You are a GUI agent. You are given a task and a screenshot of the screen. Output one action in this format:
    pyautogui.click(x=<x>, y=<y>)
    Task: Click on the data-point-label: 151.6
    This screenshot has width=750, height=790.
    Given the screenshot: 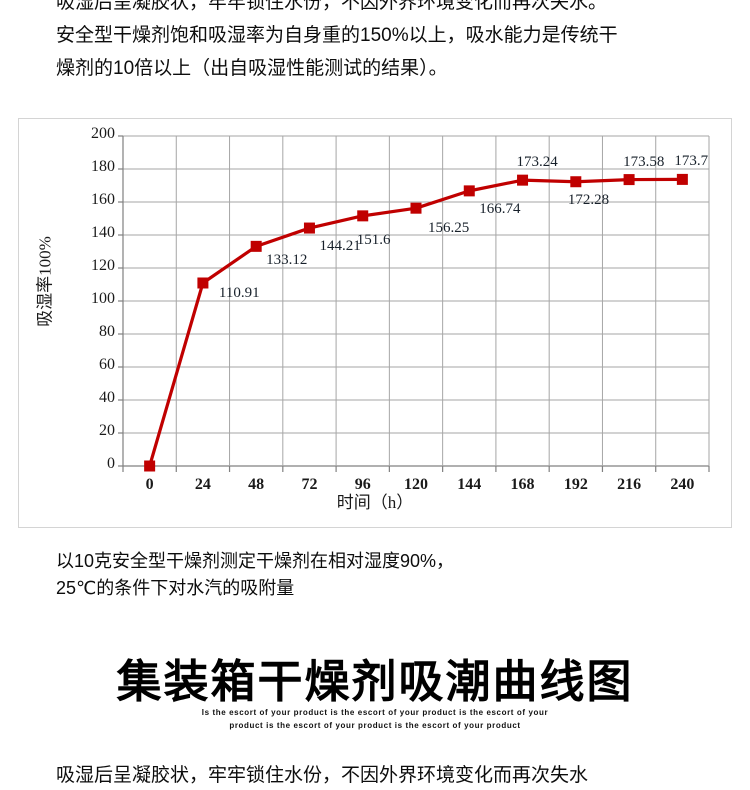 What is the action you would take?
    pyautogui.click(x=373, y=239)
    